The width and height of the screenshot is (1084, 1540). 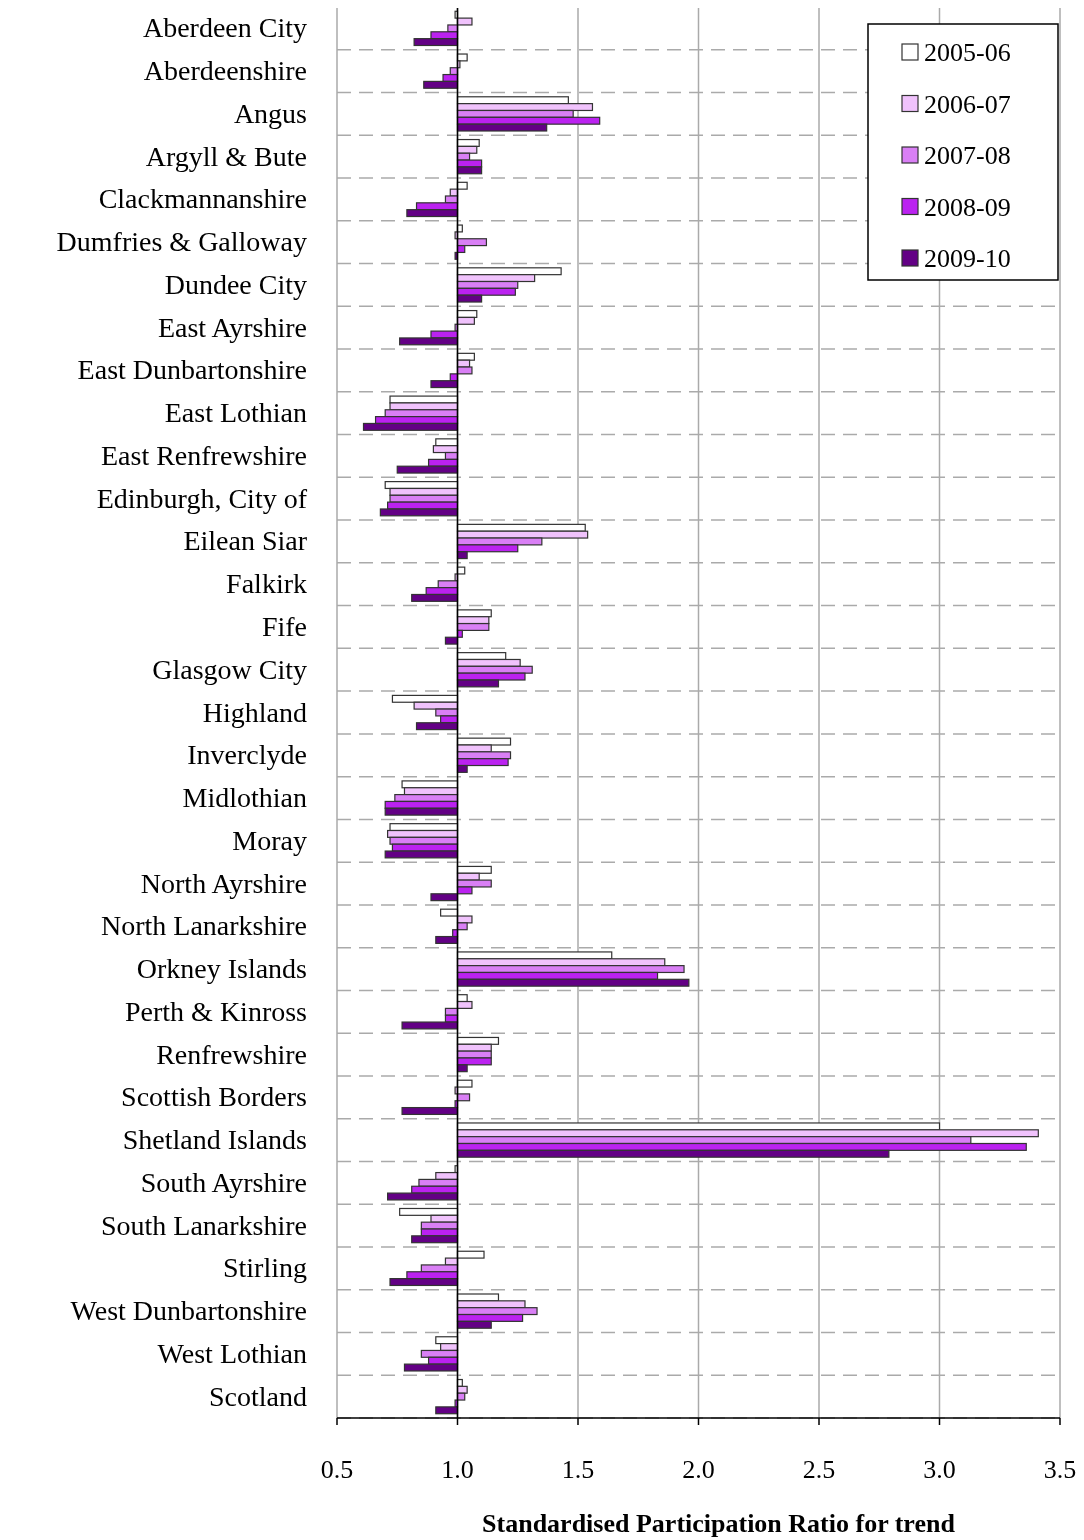 I want to click on x-tick-label: 2.0, so click(x=698, y=1469).